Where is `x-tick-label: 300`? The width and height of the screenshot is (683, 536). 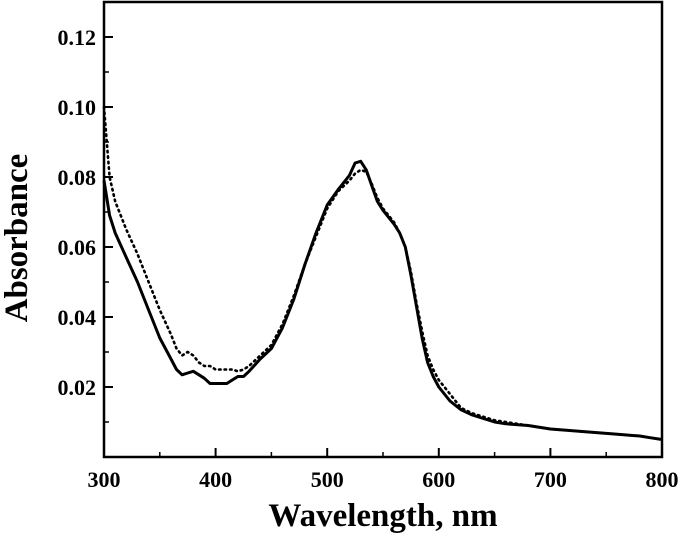
x-tick-label: 300 is located at coordinates (104, 479).